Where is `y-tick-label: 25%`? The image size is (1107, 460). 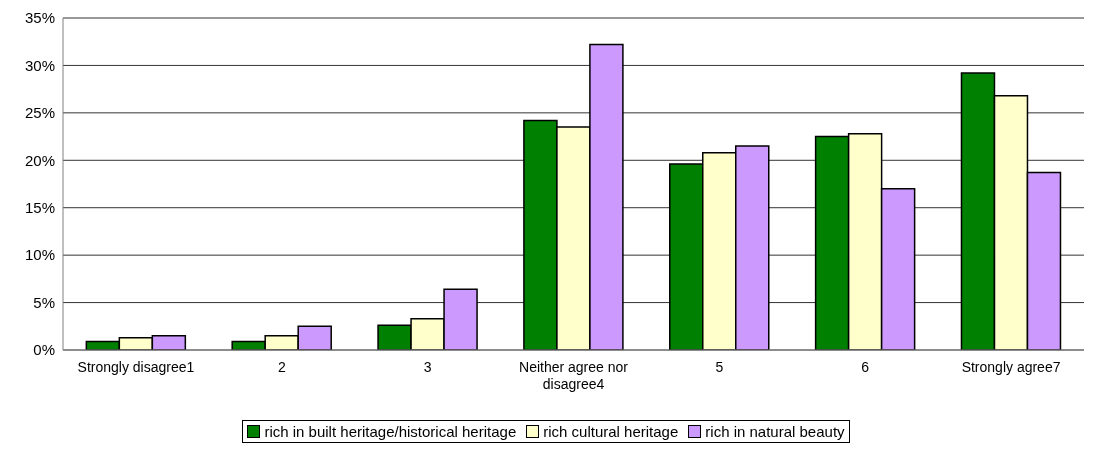
y-tick-label: 25% is located at coordinates (39, 113).